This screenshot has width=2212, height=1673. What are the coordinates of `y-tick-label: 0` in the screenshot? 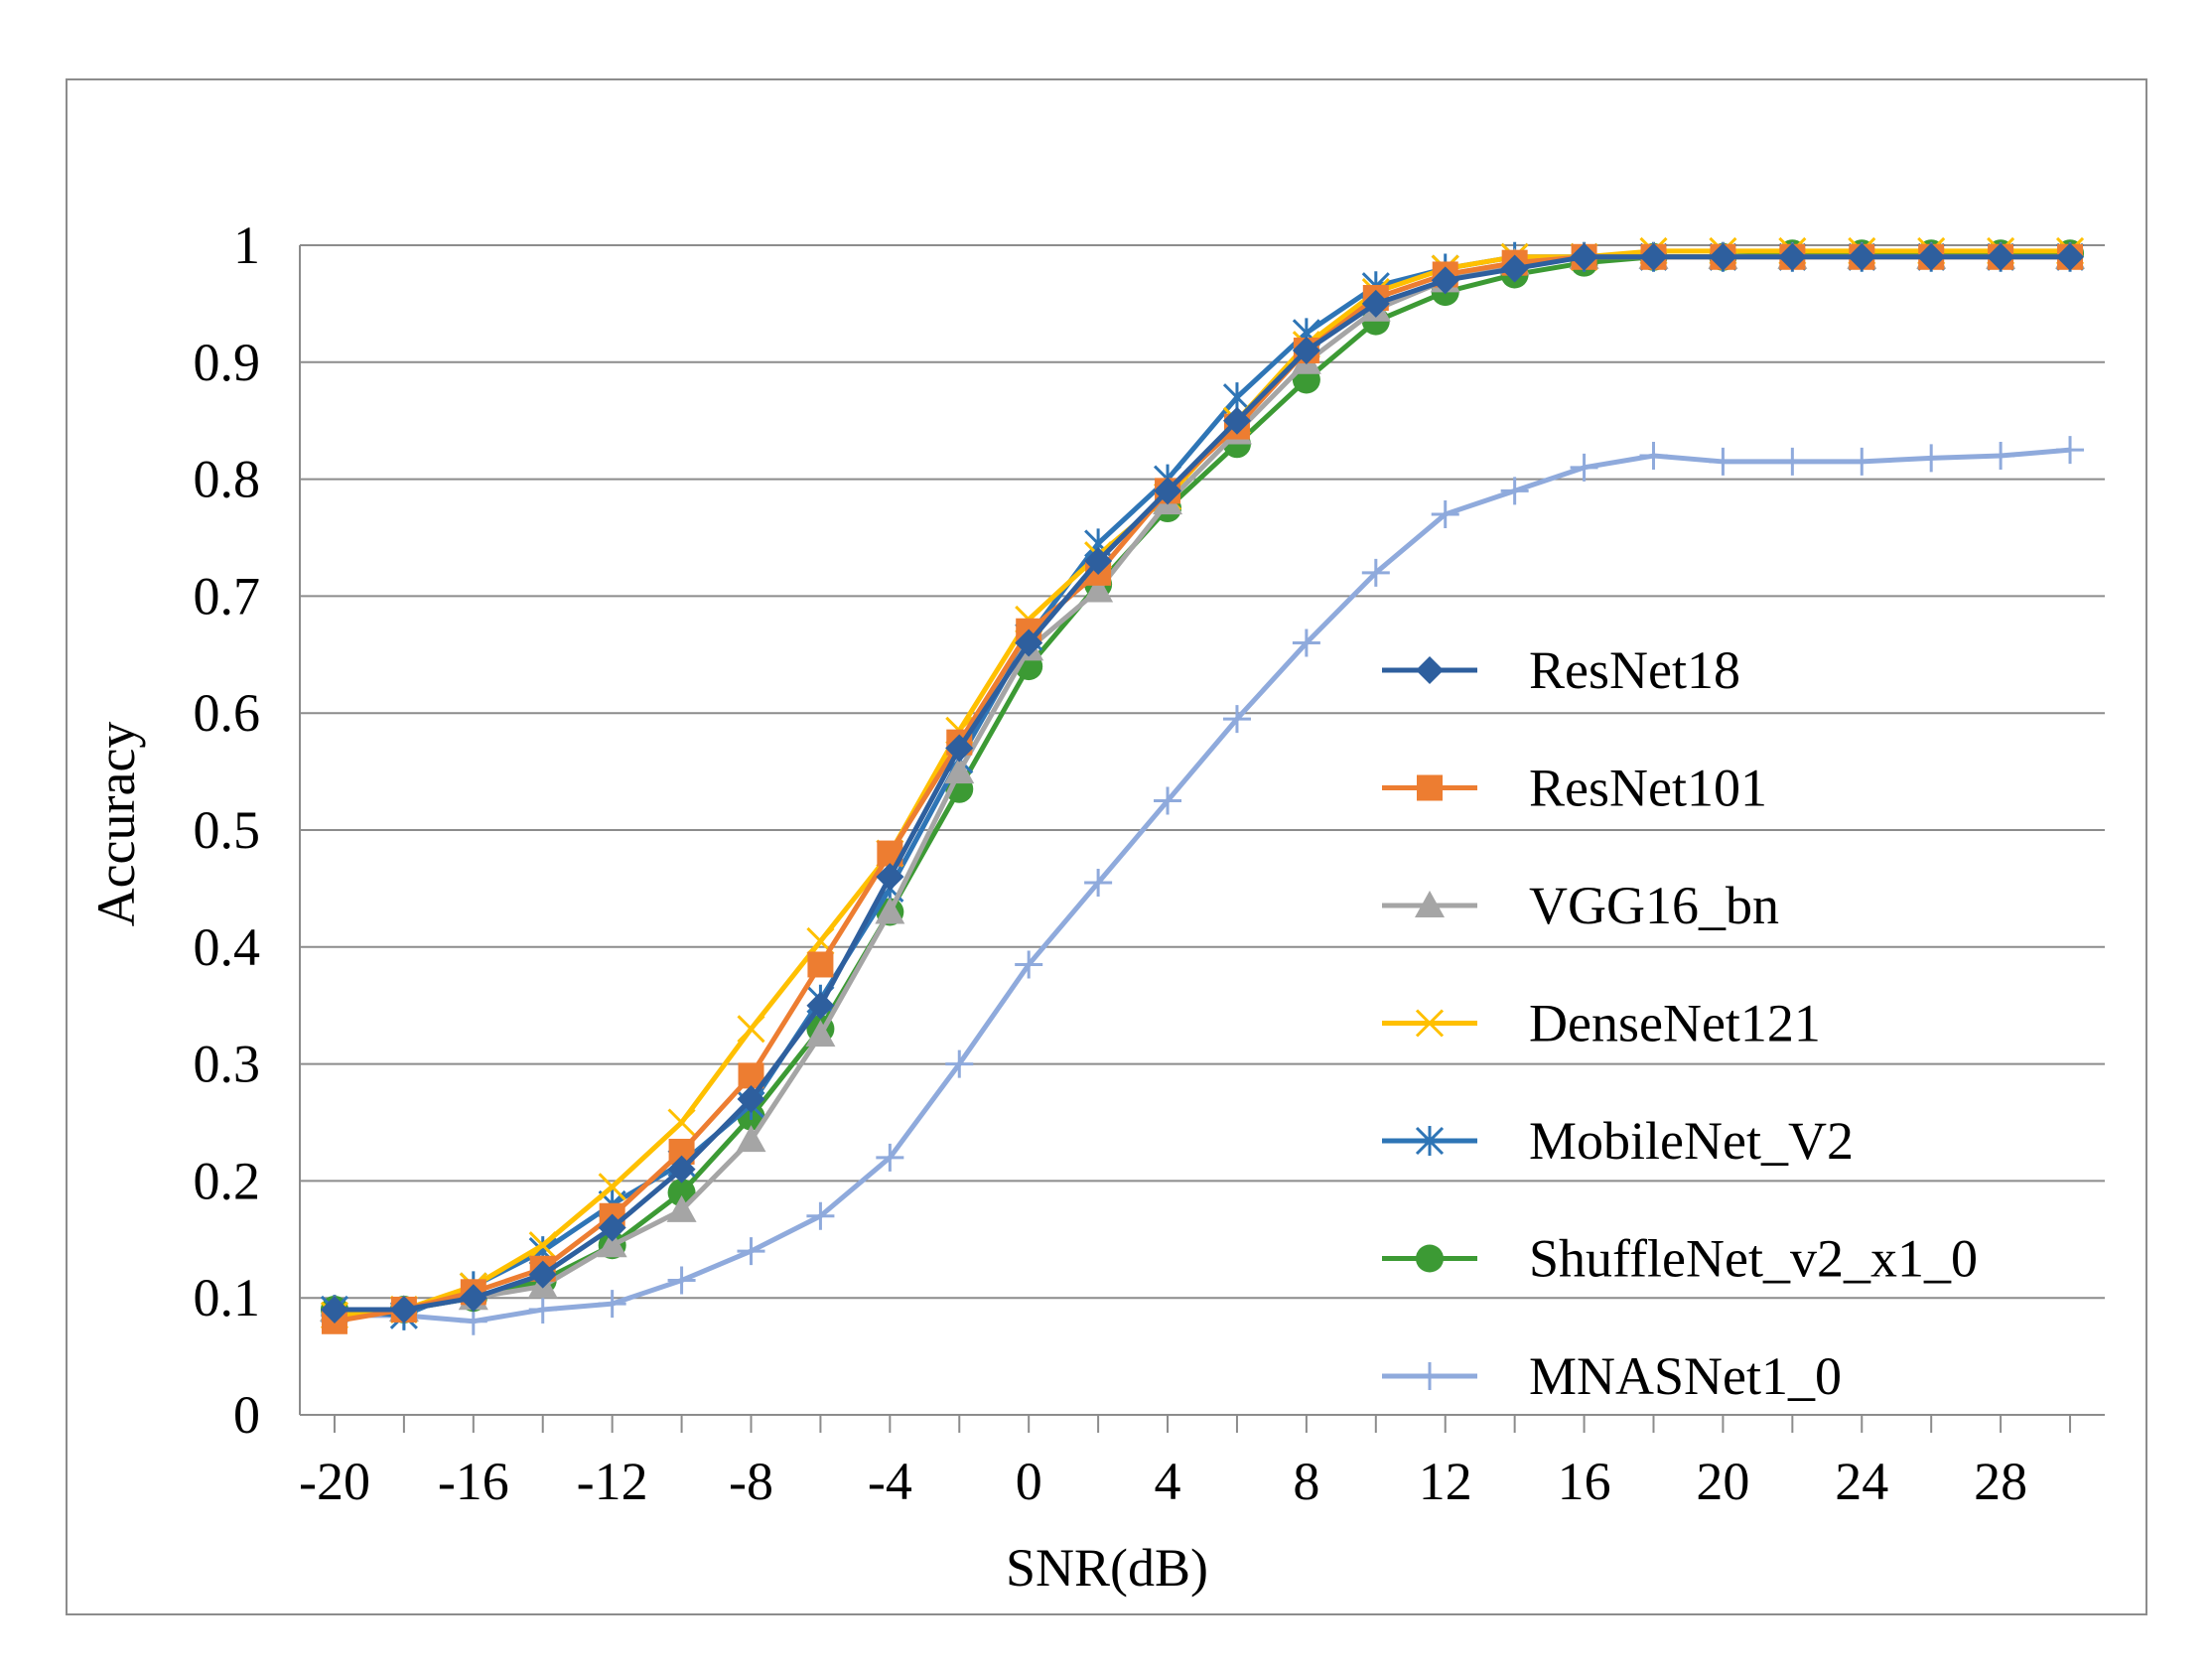 It's located at (246, 1415).